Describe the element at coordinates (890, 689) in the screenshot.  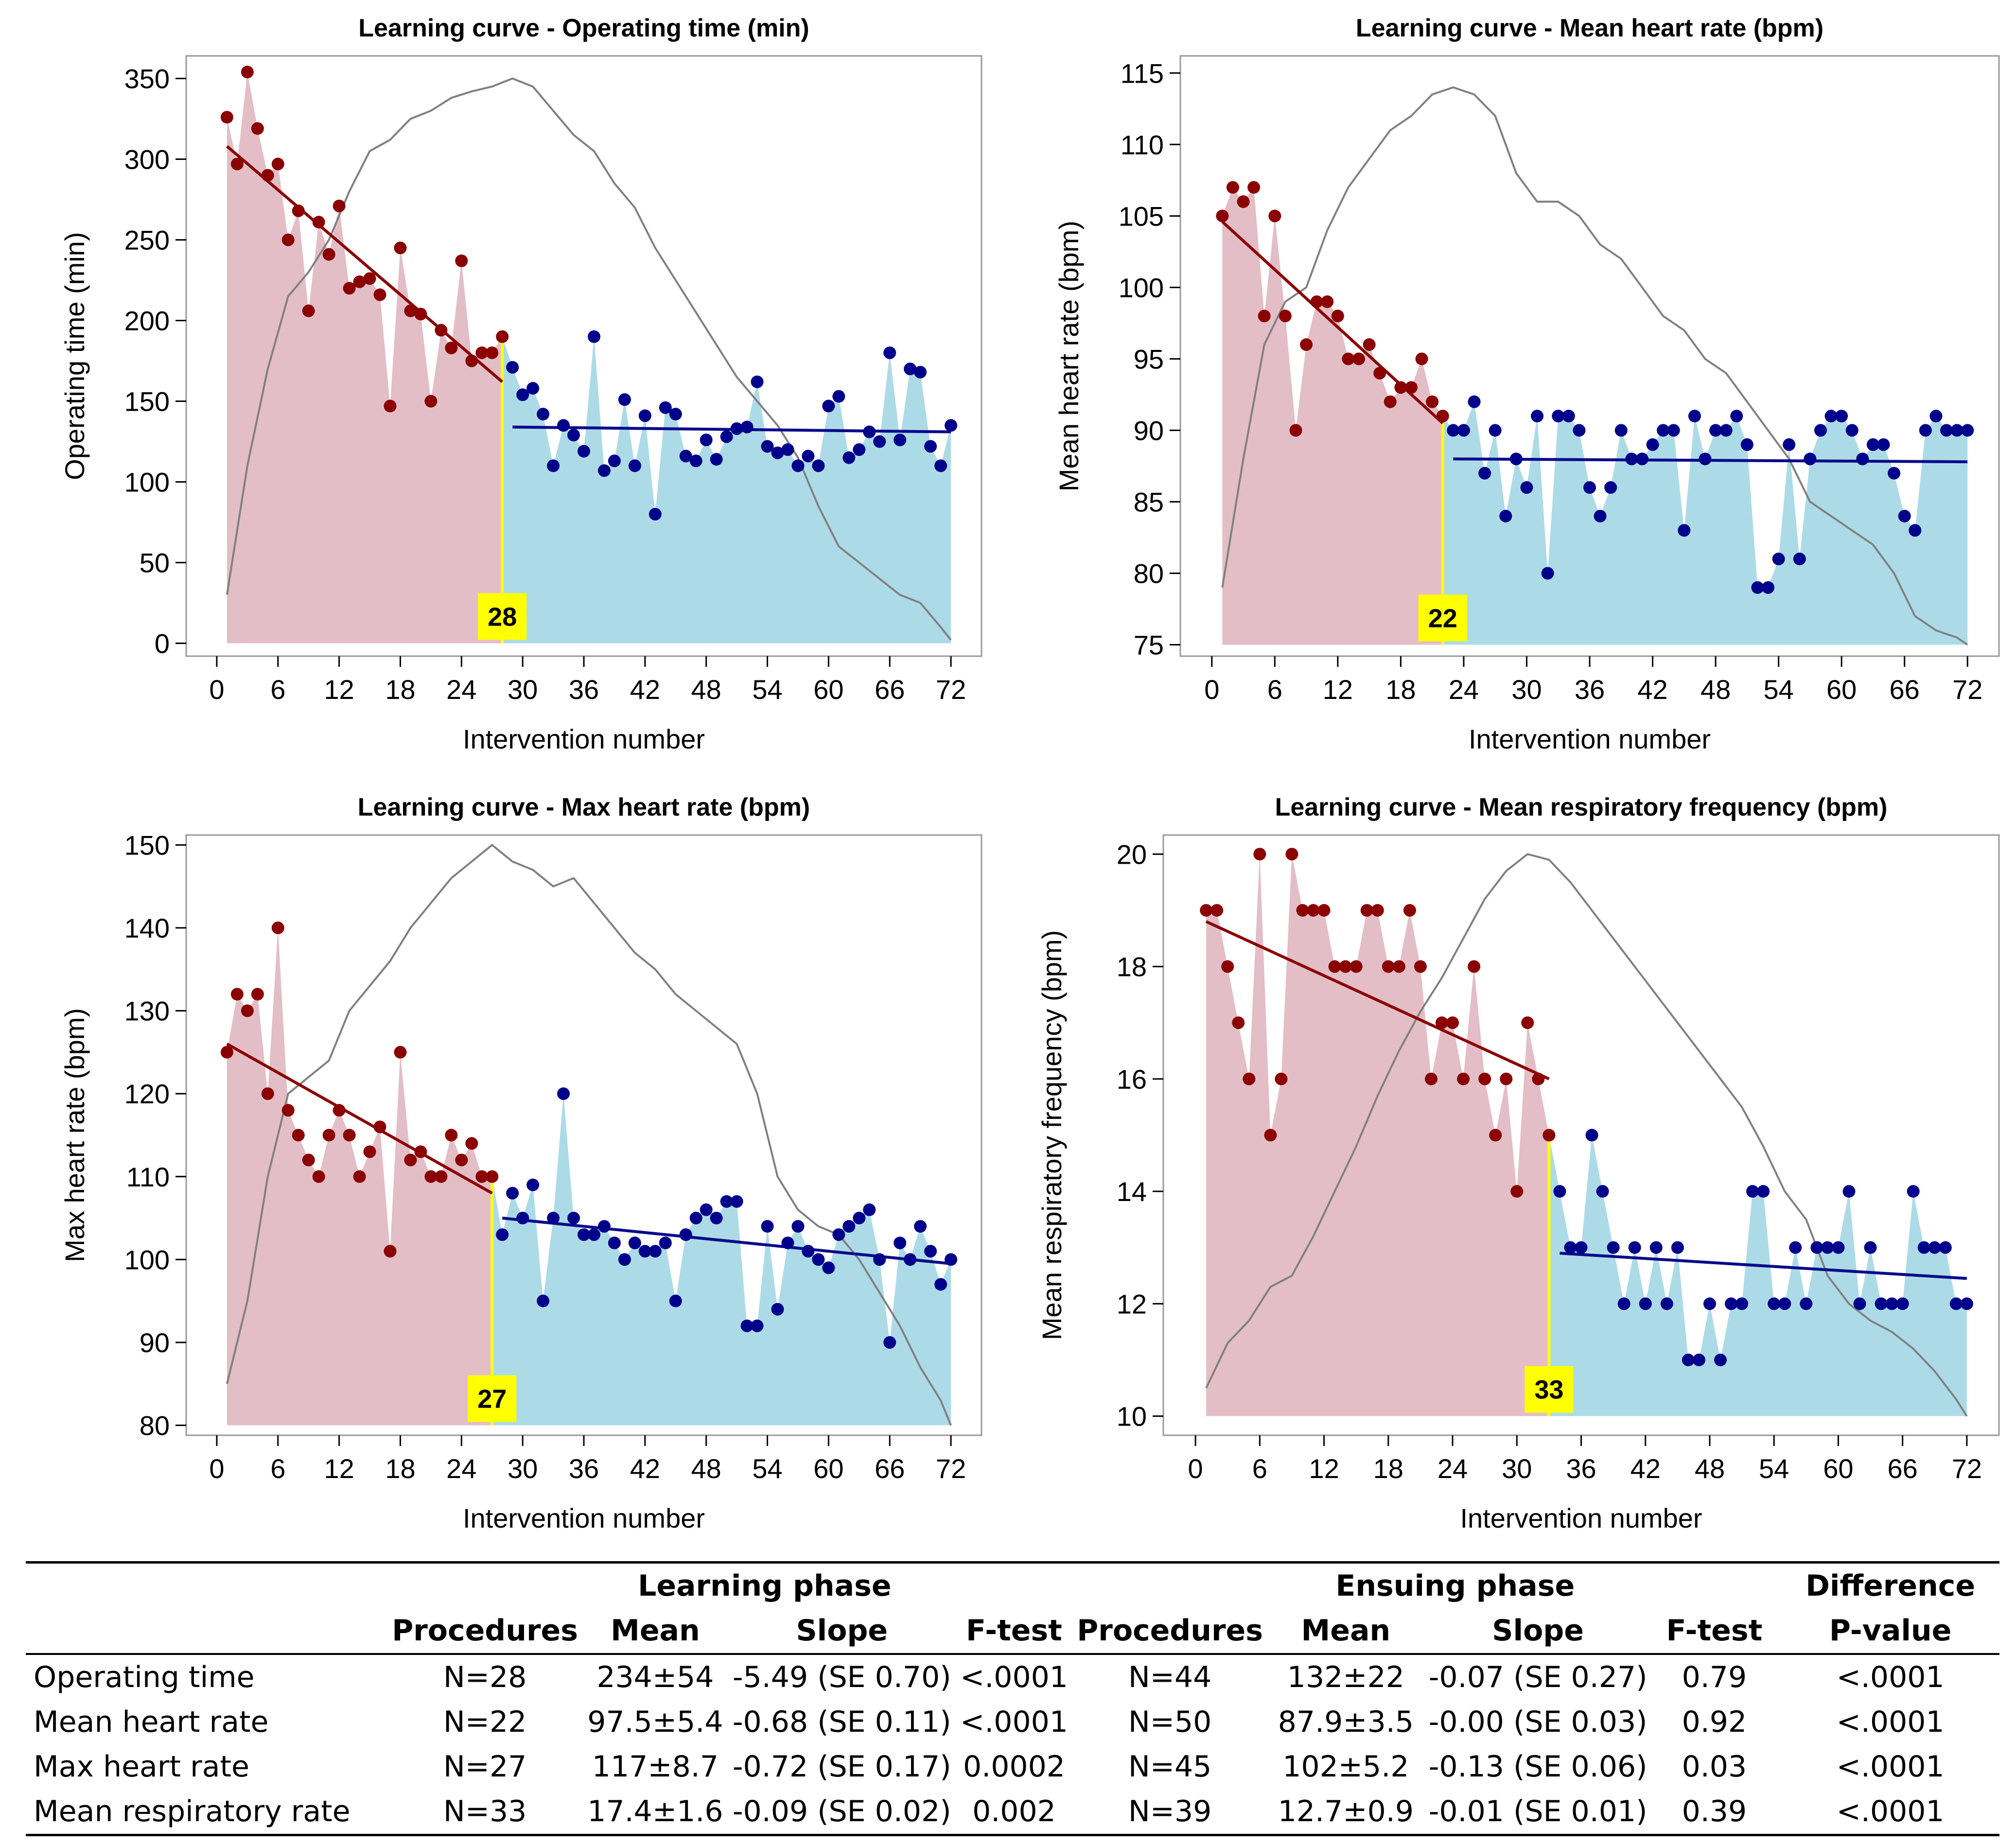
I see `x-tick-label: 66` at that location.